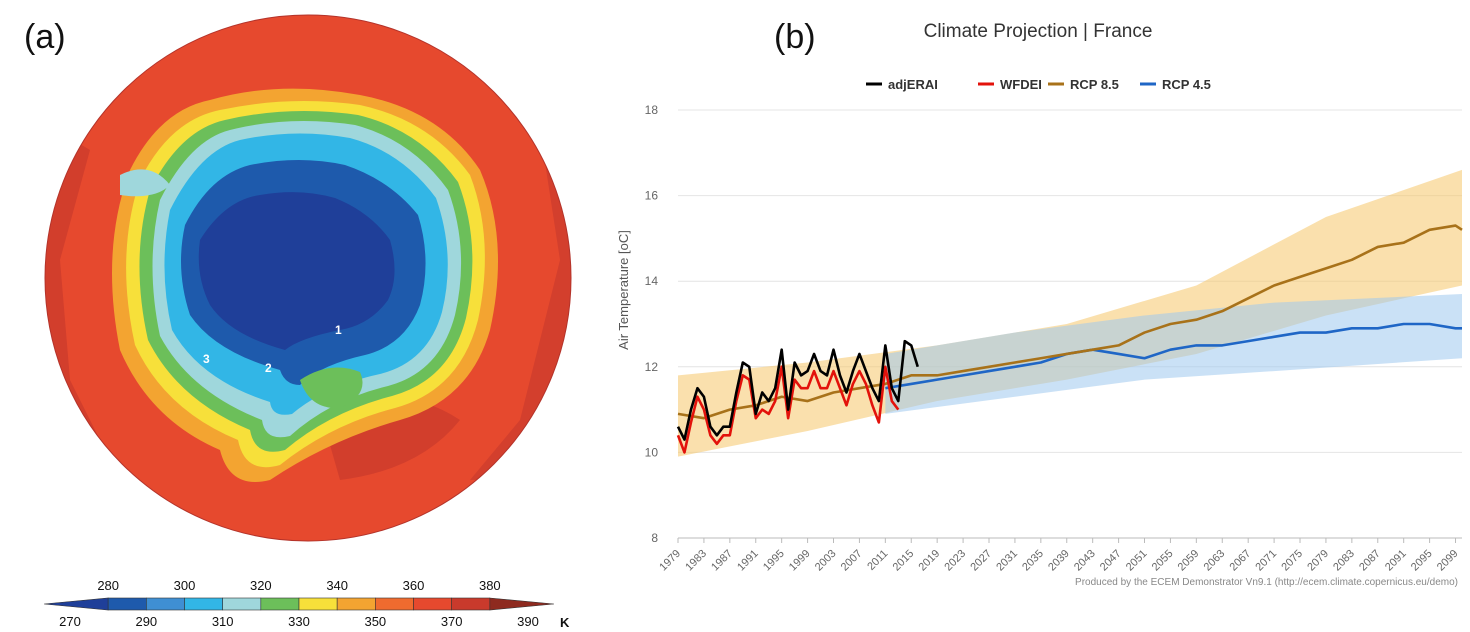 The width and height of the screenshot is (1470, 632). What do you see at coordinates (904, 561) in the screenshot?
I see `x-tick-label: 2015` at bounding box center [904, 561].